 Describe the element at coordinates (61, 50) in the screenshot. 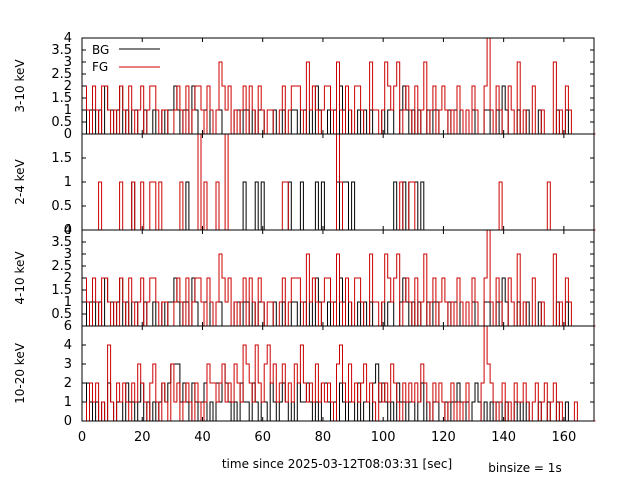

I see `y-tick-label-0-6: 3.5` at that location.